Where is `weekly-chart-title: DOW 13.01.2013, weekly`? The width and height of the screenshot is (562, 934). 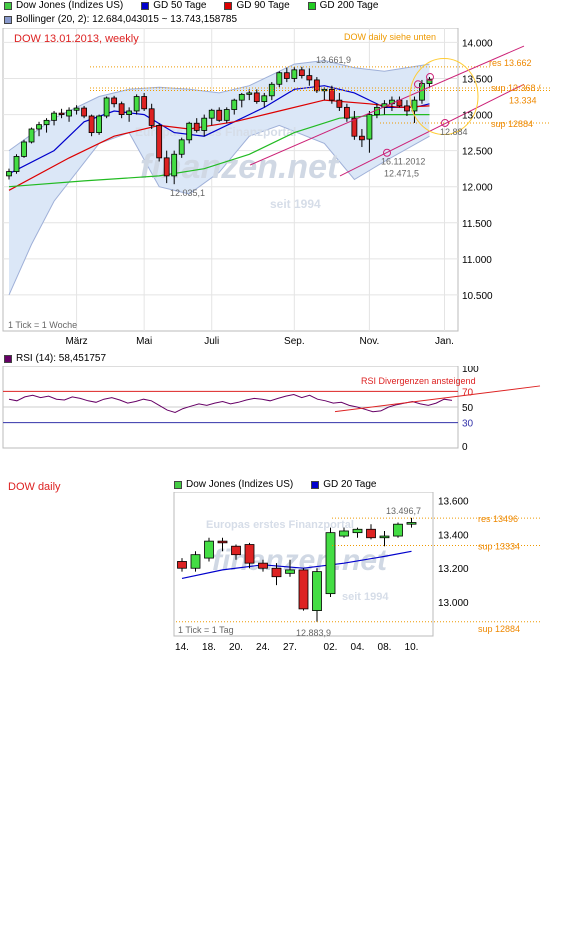 weekly-chart-title: DOW 13.01.2013, weekly is located at coordinates (76, 39).